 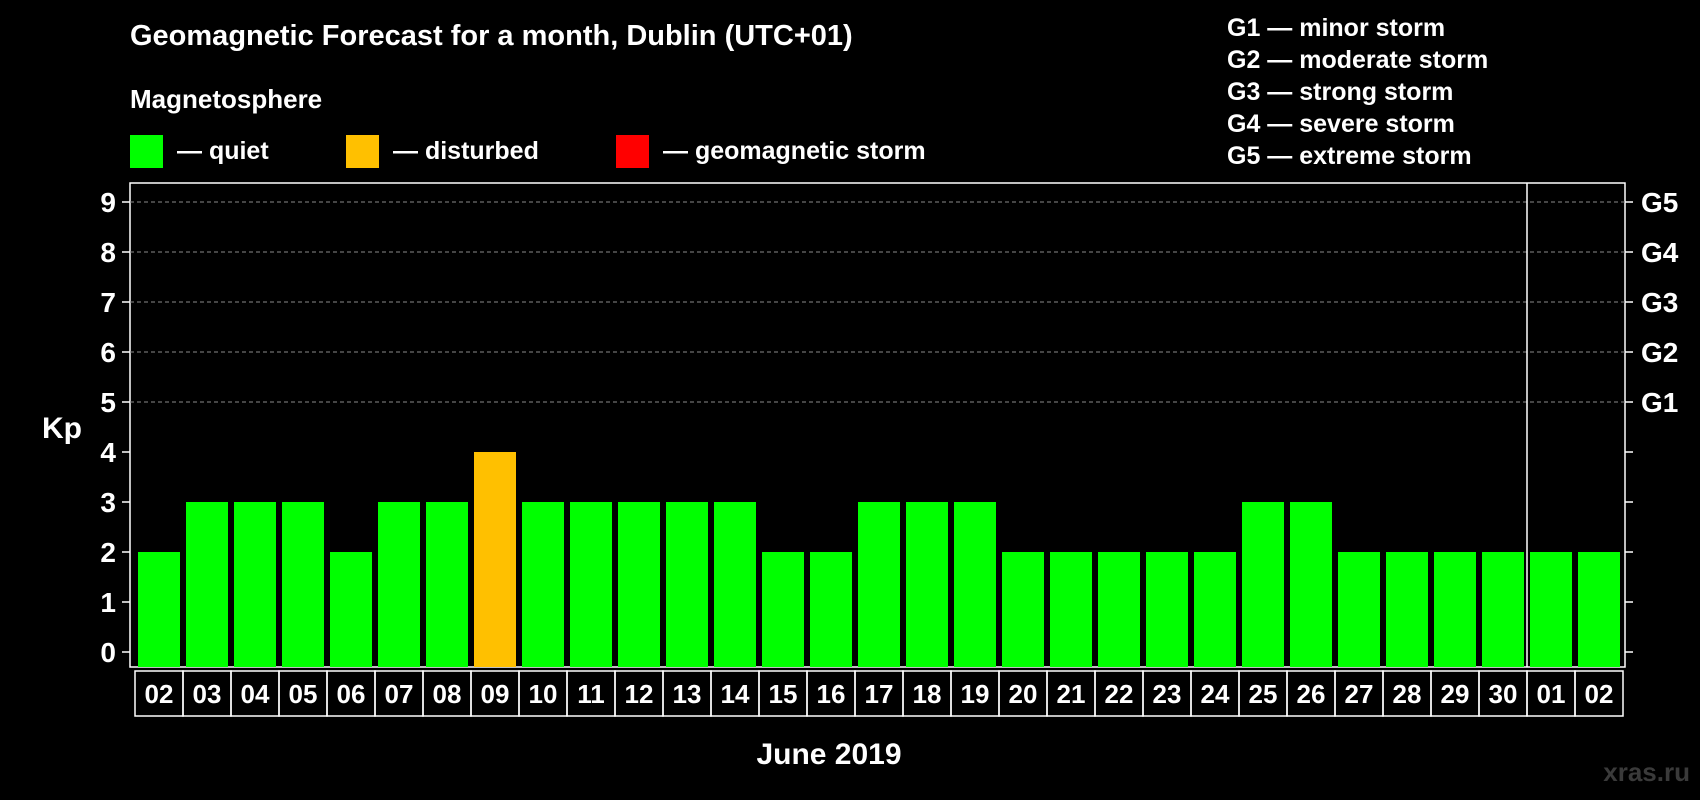 What do you see at coordinates (1359, 694) in the screenshot?
I see `x-tick-label: 27` at bounding box center [1359, 694].